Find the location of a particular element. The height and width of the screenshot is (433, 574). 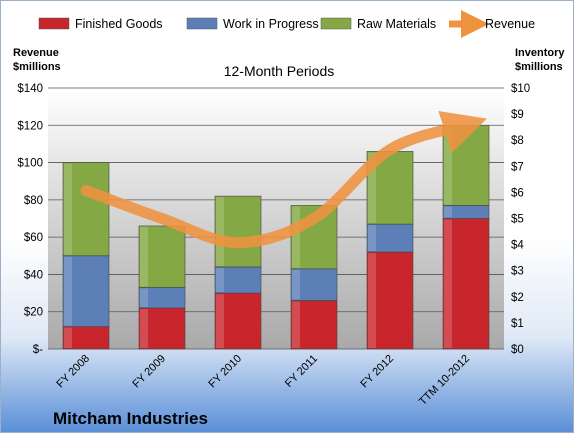

legend-label: Revenue is located at coordinates (510, 24).